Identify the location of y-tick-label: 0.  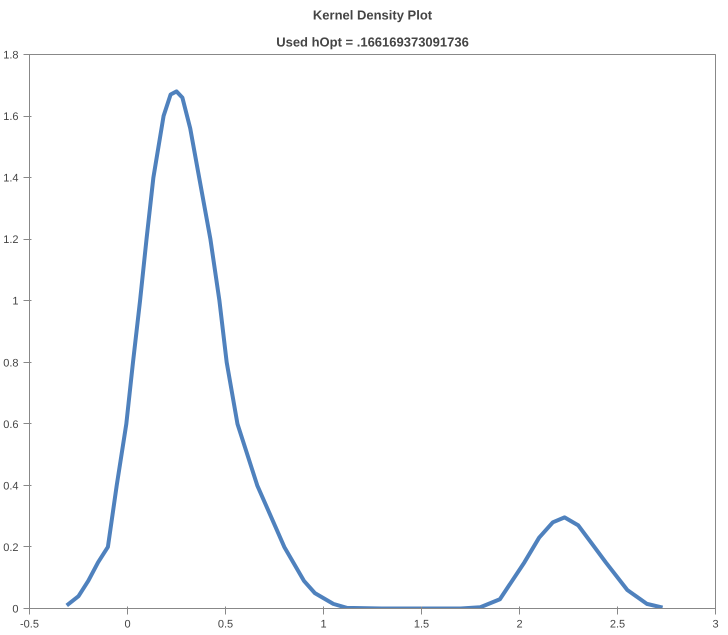
(15, 610).